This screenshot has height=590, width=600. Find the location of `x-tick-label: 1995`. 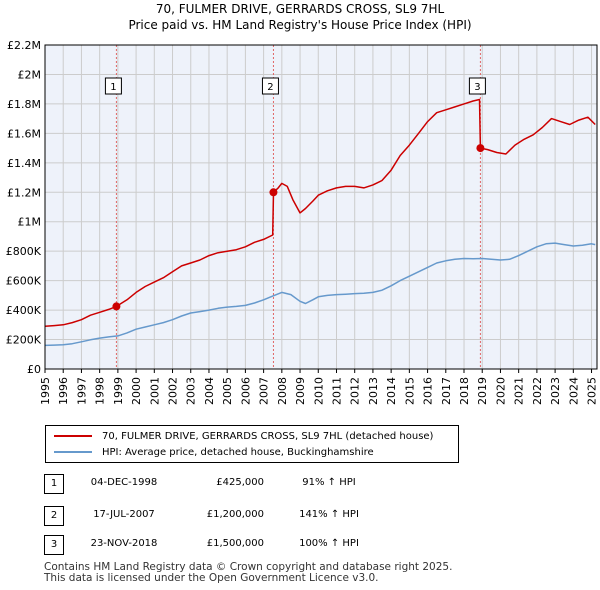

x-tick-label: 1995 is located at coordinates (45, 391).